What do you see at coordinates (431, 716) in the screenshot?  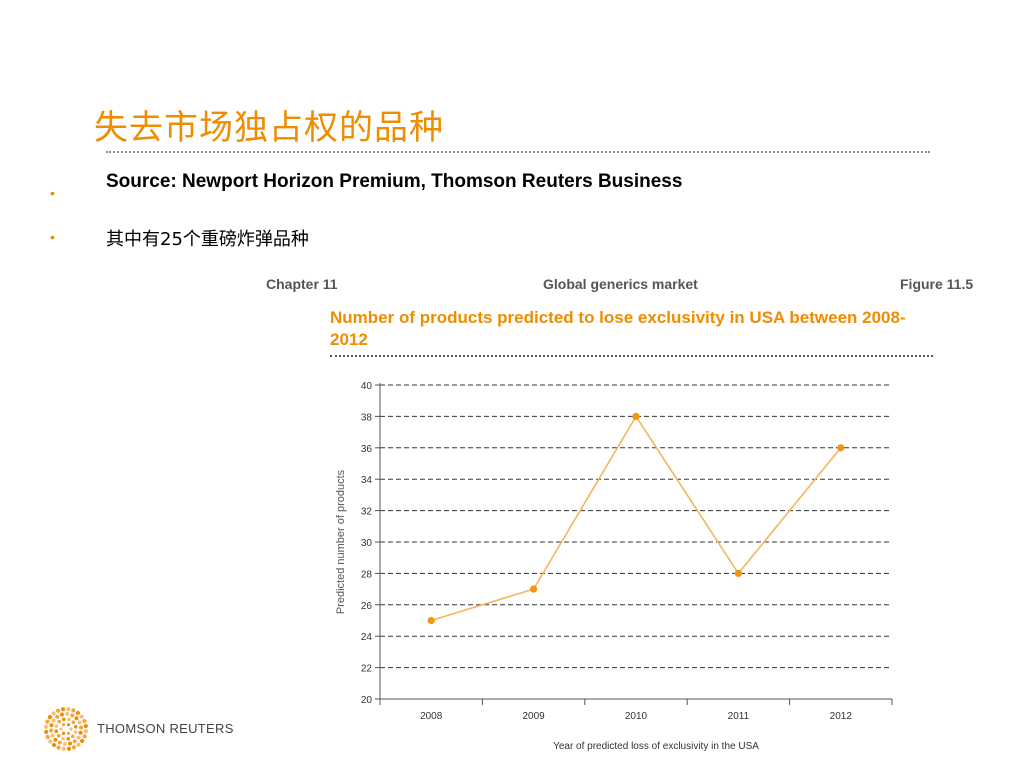 I see `x-tick-label: 2008` at bounding box center [431, 716].